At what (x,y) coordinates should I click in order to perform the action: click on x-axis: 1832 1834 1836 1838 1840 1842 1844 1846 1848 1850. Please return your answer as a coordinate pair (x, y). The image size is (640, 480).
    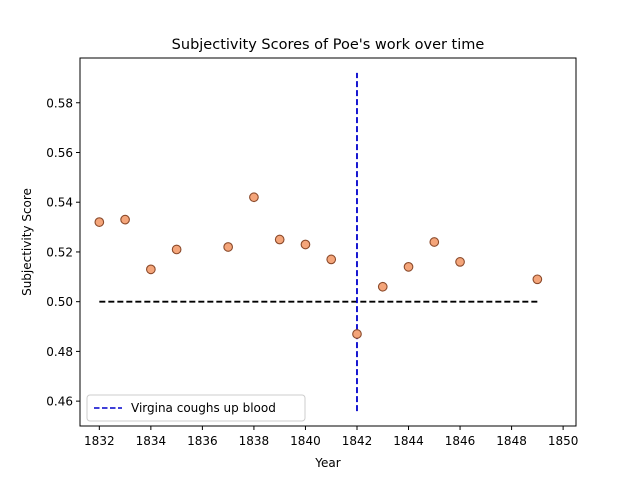
    Looking at the image, I should click on (331, 437).